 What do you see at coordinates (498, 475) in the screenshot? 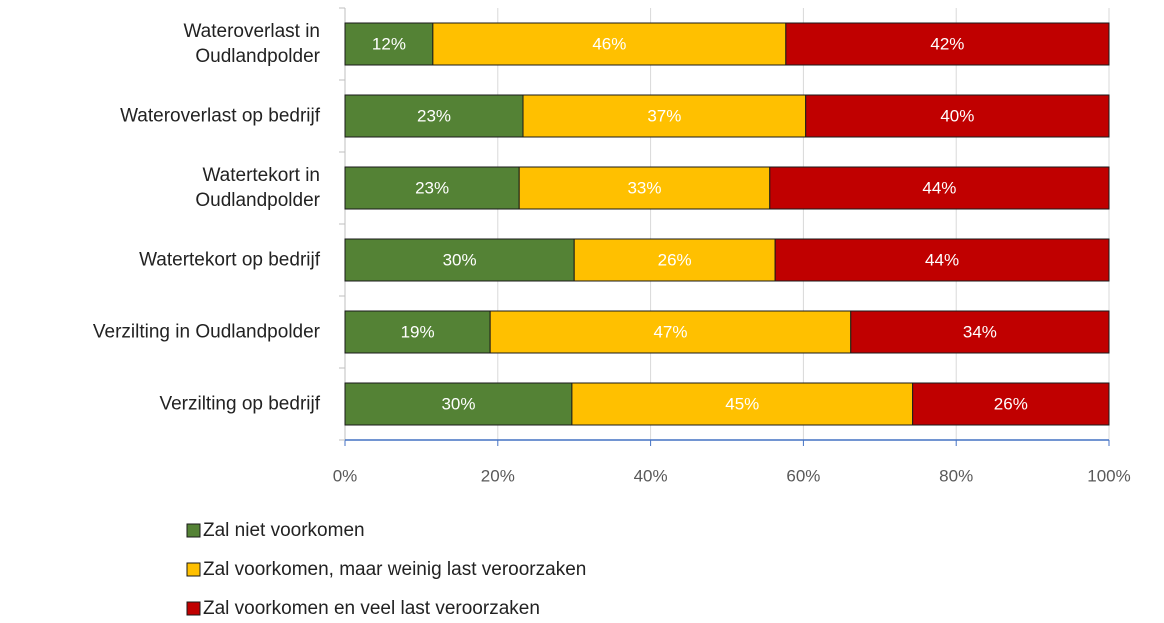
I see `x-tick-label: 20%` at bounding box center [498, 475].